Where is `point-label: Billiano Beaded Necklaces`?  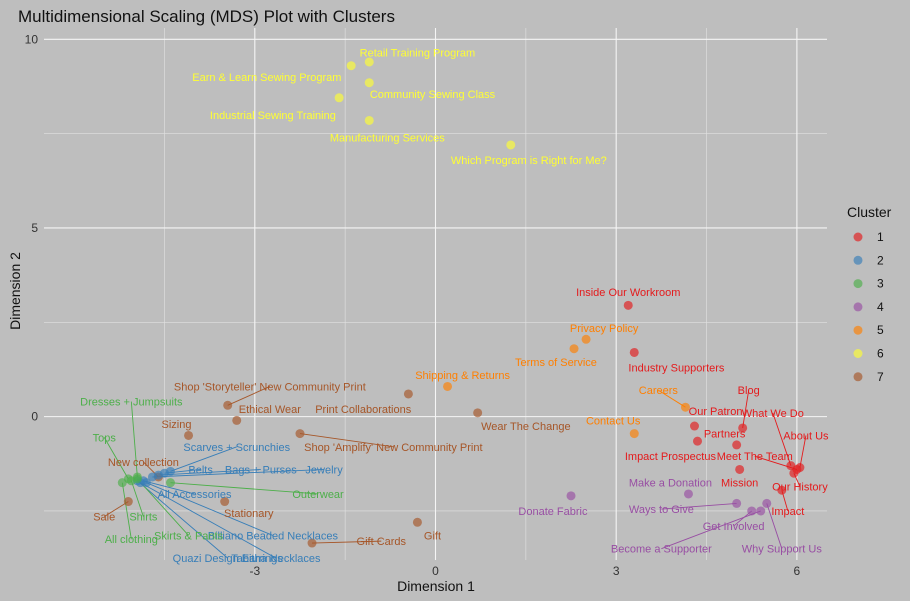 point-label: Billiano Beaded Necklaces is located at coordinates (273, 536).